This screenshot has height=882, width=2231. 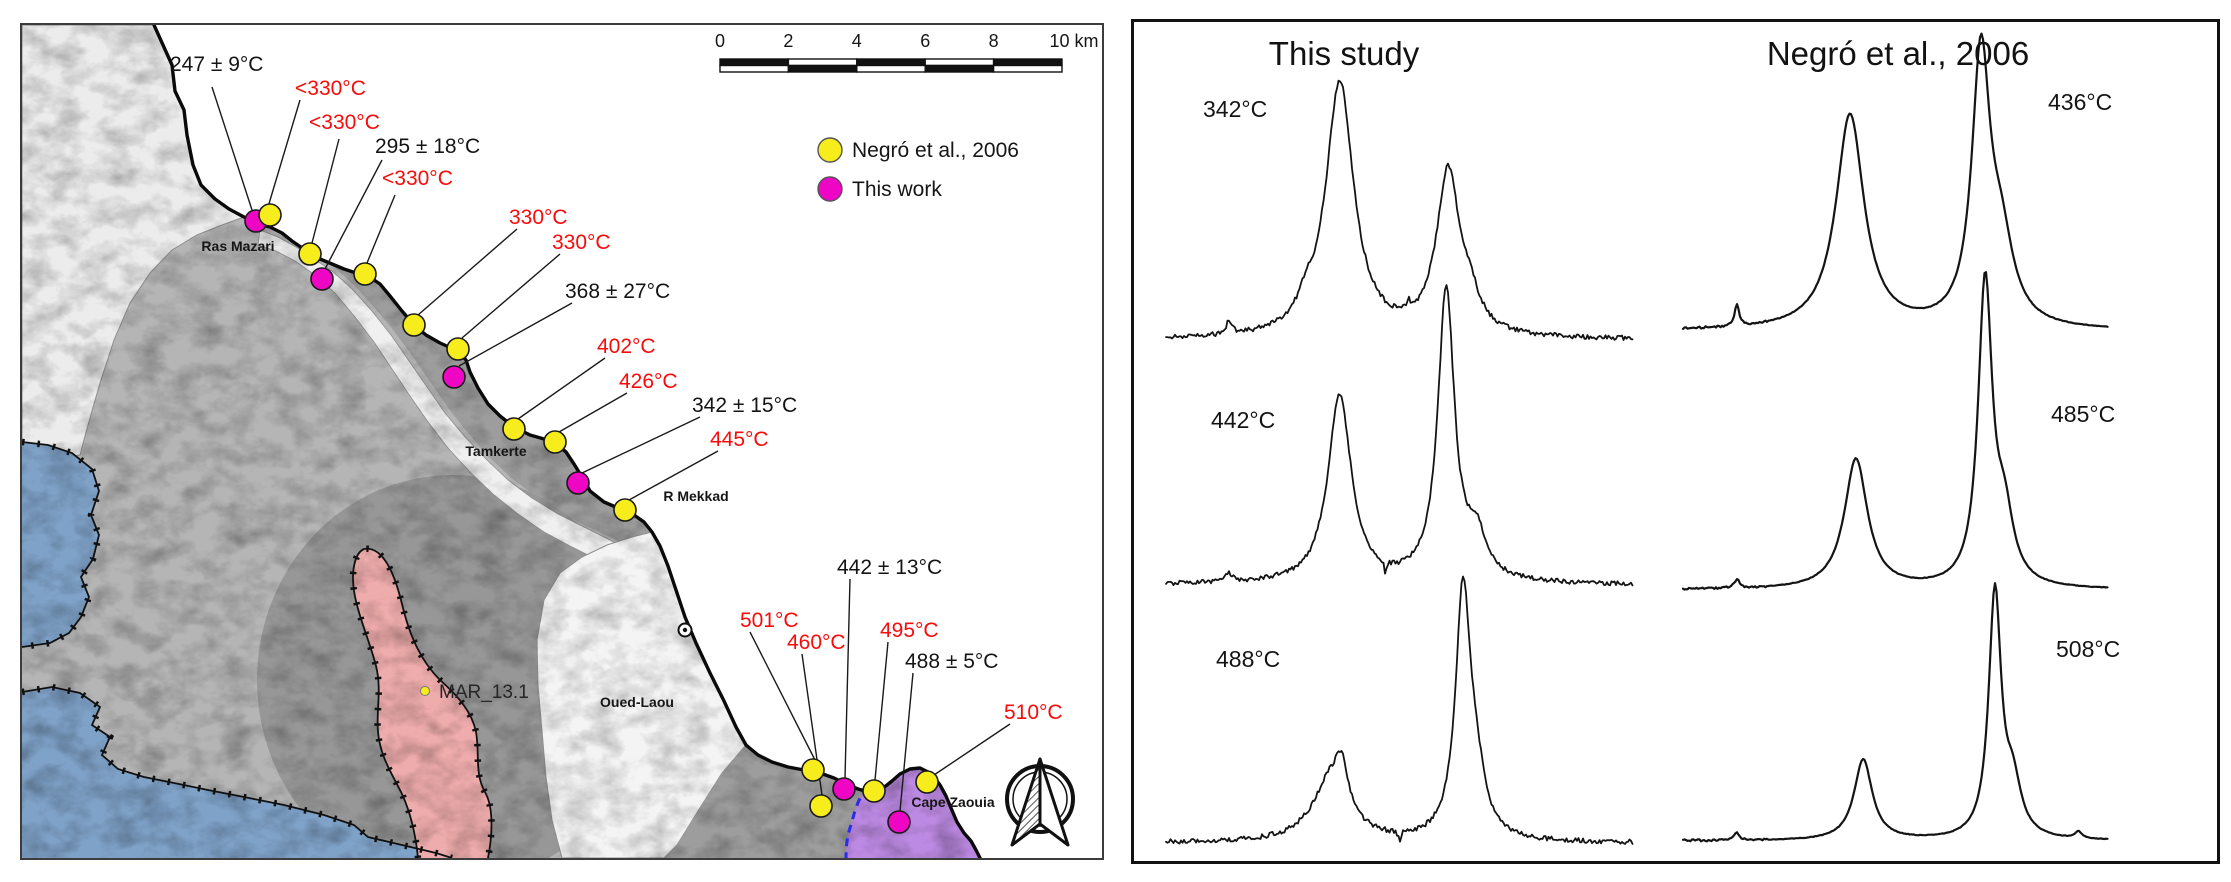 I want to click on spectrum-trace-442C, so click(x=1399, y=435).